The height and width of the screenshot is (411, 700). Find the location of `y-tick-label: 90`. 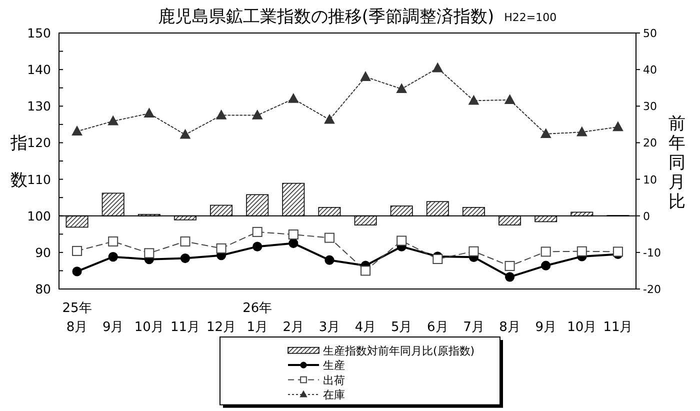

y-tick-label: 90 is located at coordinates (43, 252).